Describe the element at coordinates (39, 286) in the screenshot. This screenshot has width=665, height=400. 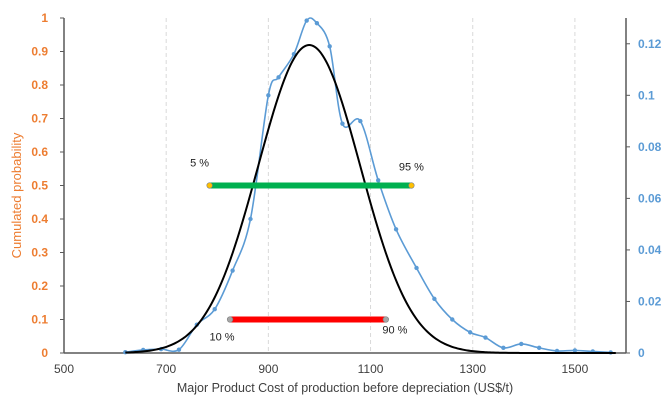
I see `left-tick-label: 0.2` at that location.